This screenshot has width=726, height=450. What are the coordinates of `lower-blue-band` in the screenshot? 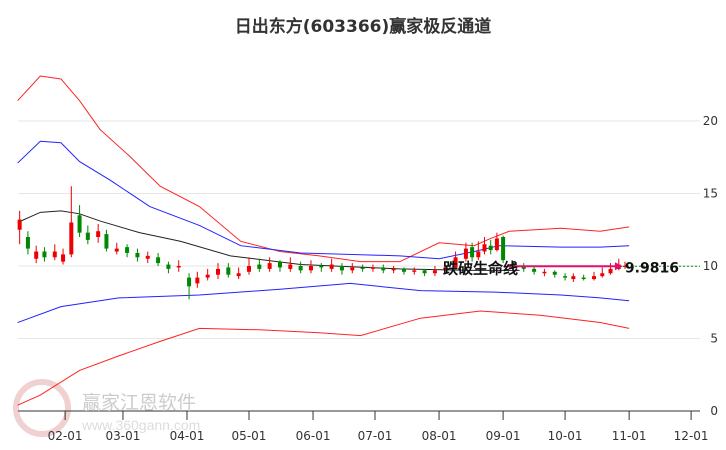 It's located at (323, 303).